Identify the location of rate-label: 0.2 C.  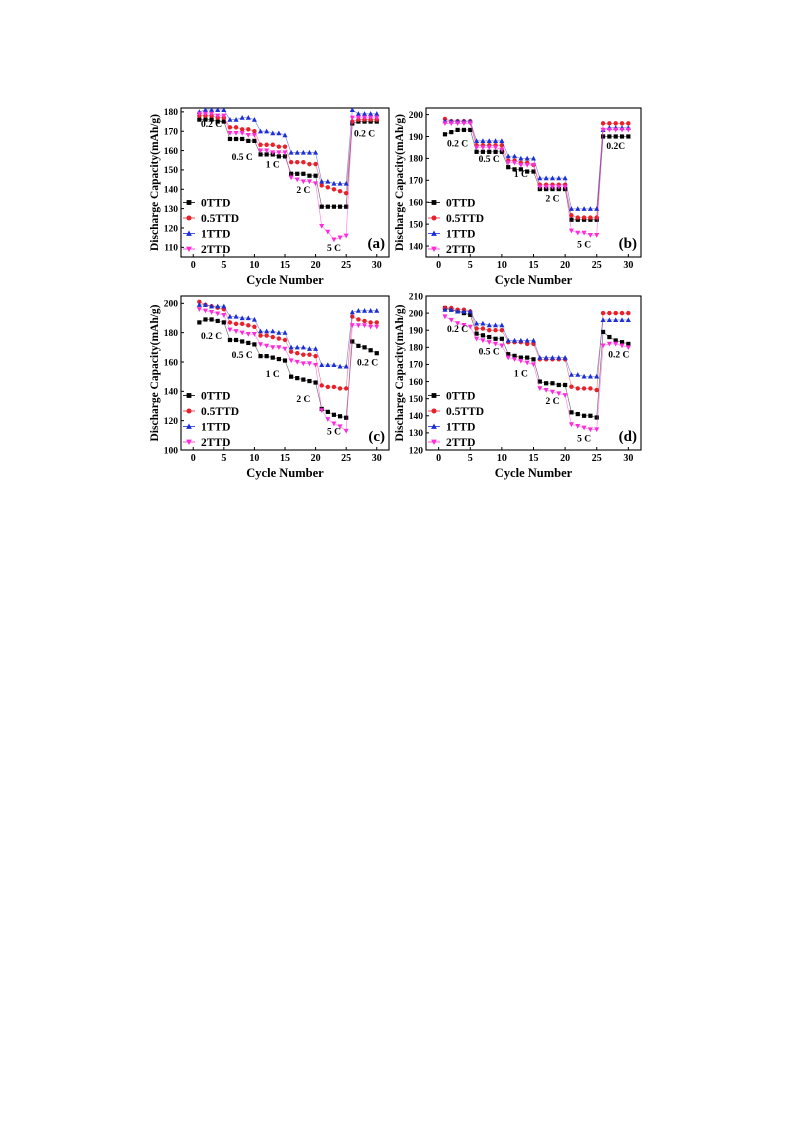
(211, 125).